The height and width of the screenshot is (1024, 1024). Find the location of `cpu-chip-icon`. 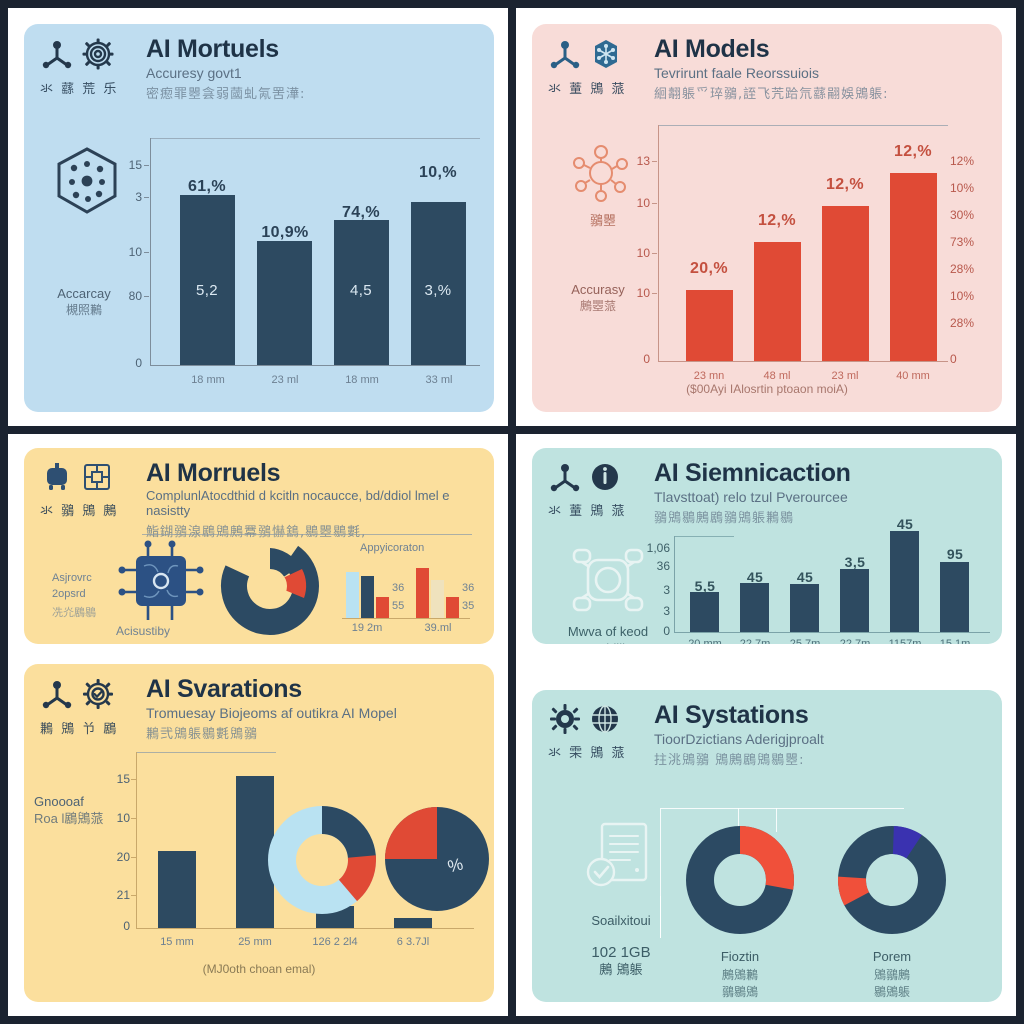

cpu-chip-icon is located at coordinates (160, 586).